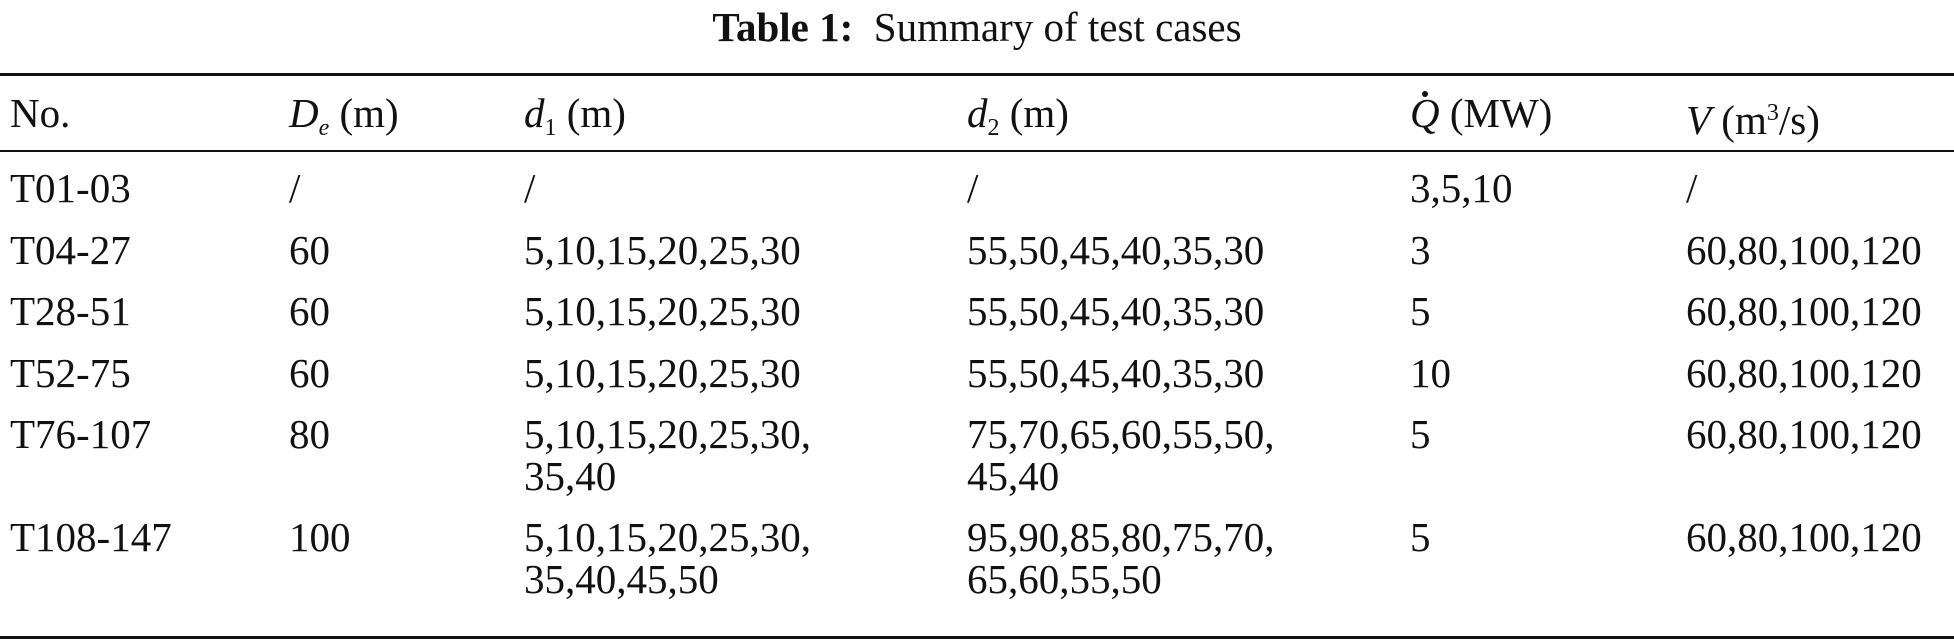  What do you see at coordinates (550, 128) in the screenshot?
I see `header-d1-subscript: 1` at bounding box center [550, 128].